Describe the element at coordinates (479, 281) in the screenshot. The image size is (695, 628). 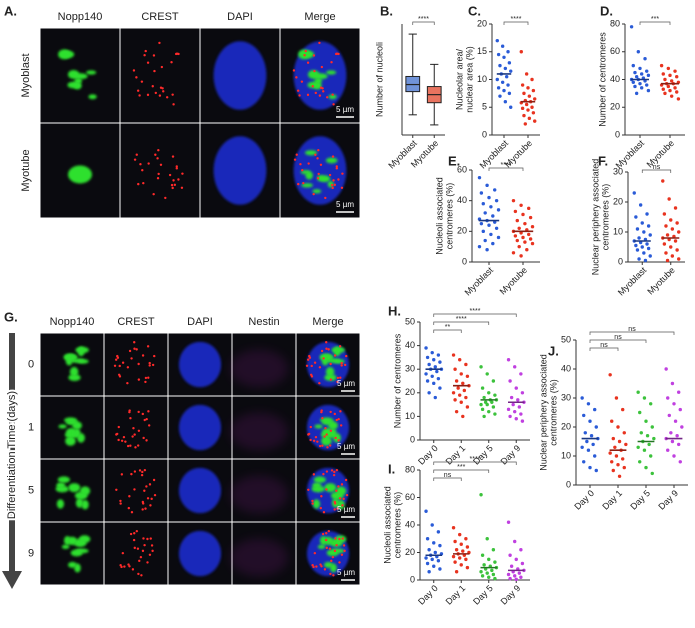
I see `x-tick-label: Myoblast` at that location.